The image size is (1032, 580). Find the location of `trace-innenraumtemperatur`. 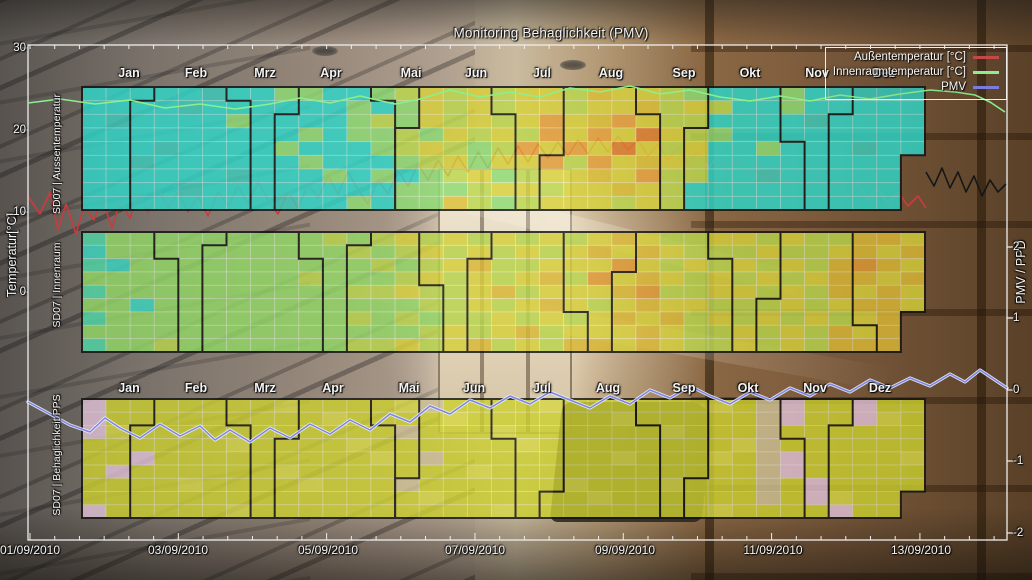

trace-innenraumtemperatur is located at coordinates (516, 99).